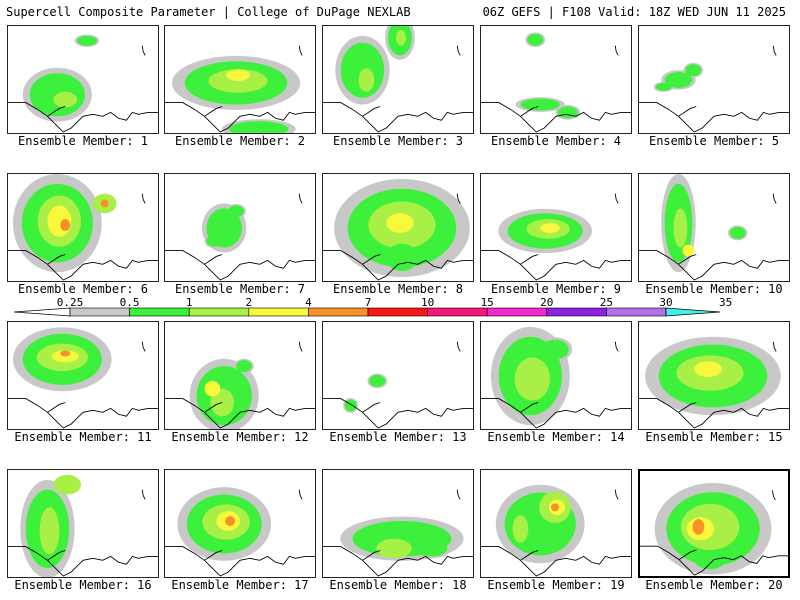 Image resolution: width=800 pixels, height=600 pixels. What do you see at coordinates (714, 437) in the screenshot?
I see `ensemble-member-label: Ensemble Member: 15` at bounding box center [714, 437].